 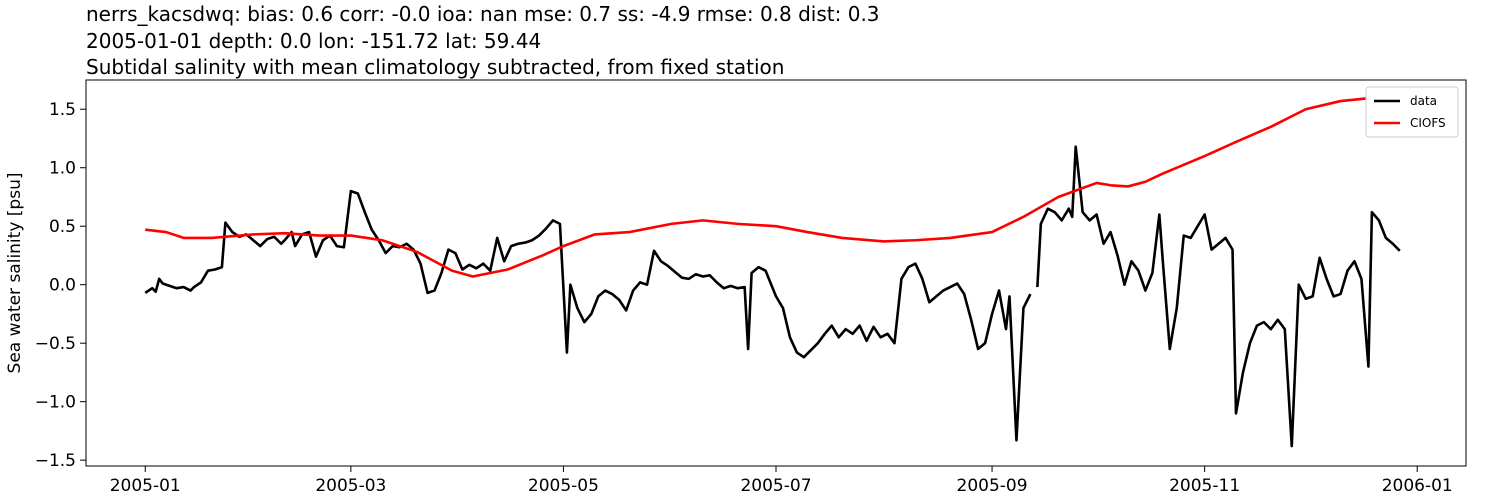 I want to click on x-tick-label-3: 2005-07, so click(x=775, y=486).